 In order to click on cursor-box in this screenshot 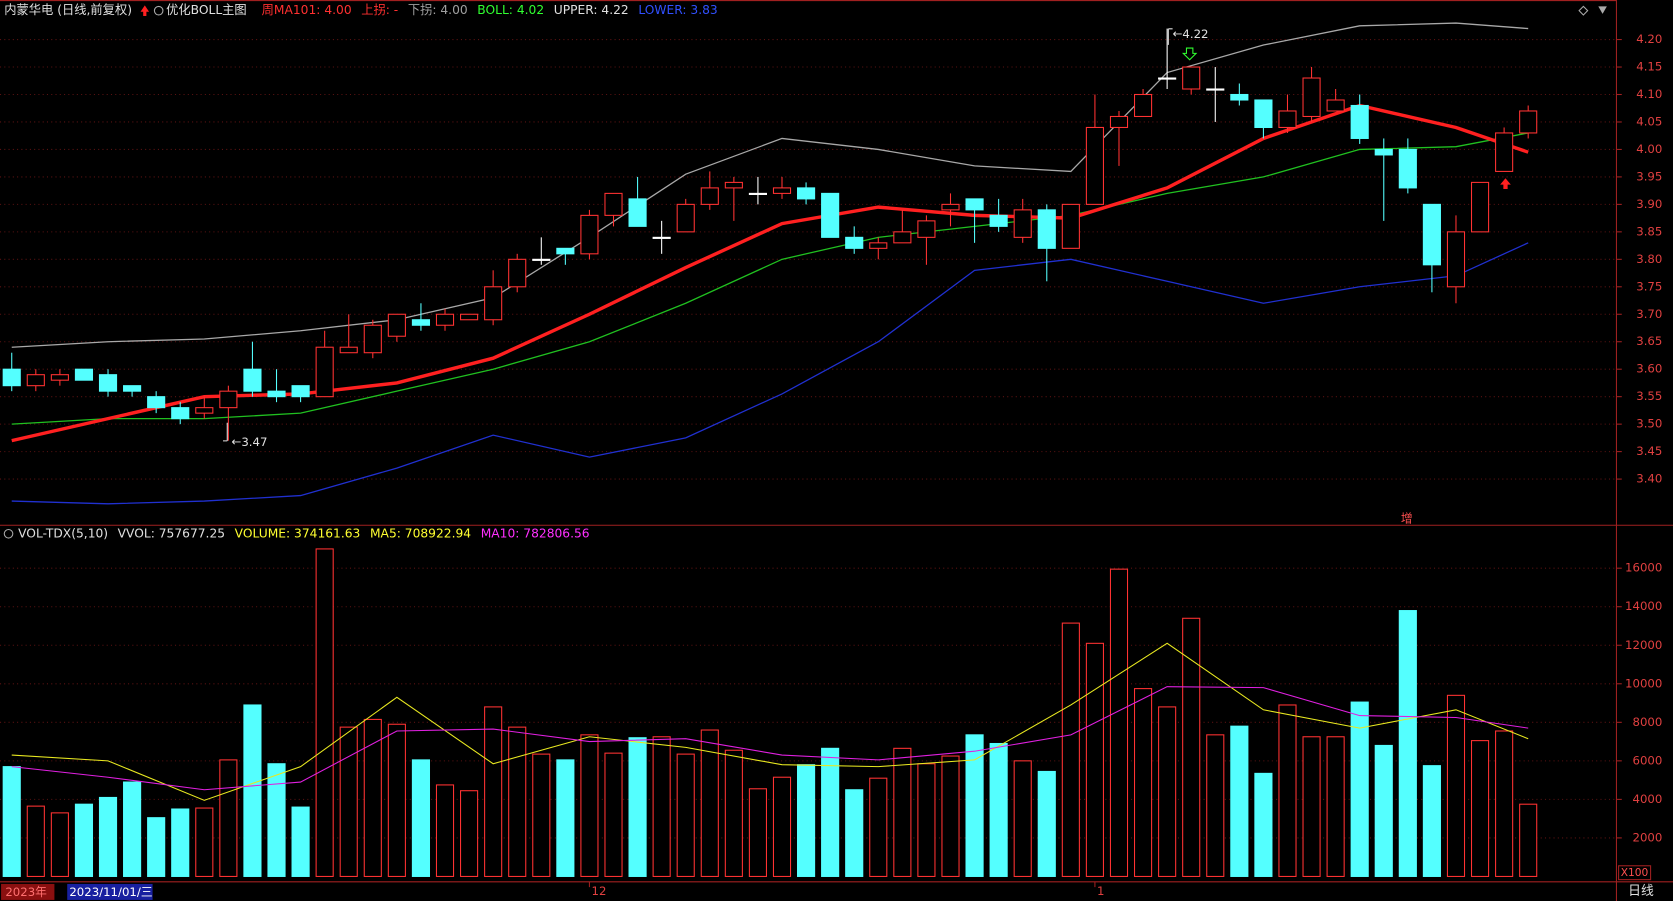, I will do `click(110, 891)`.